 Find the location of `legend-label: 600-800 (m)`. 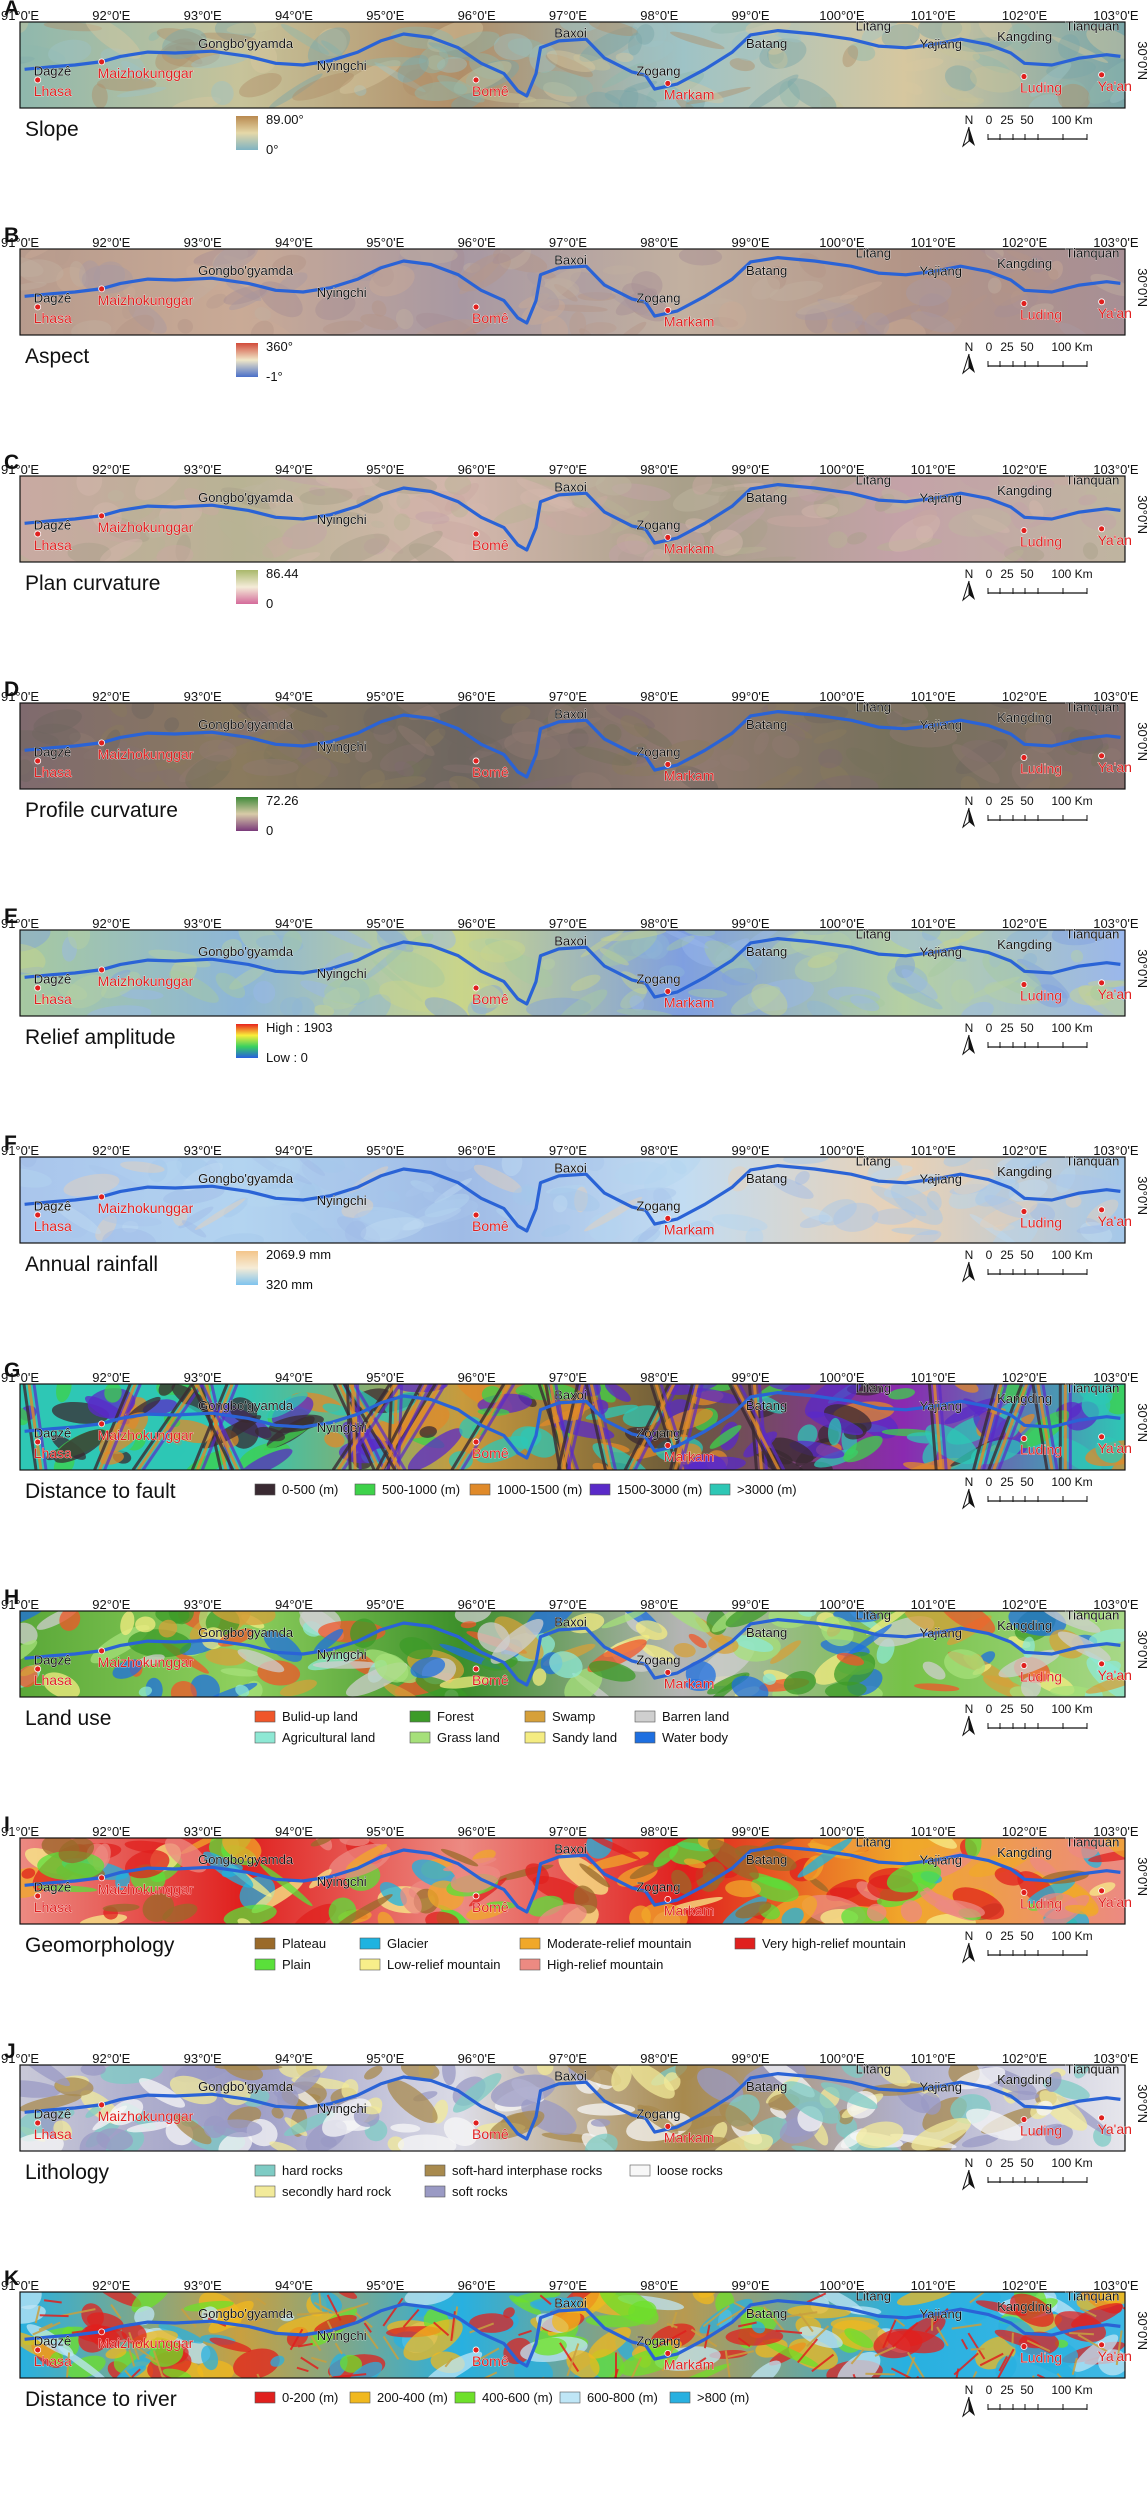

legend-label: 600-800 (m) is located at coordinates (622, 2397).